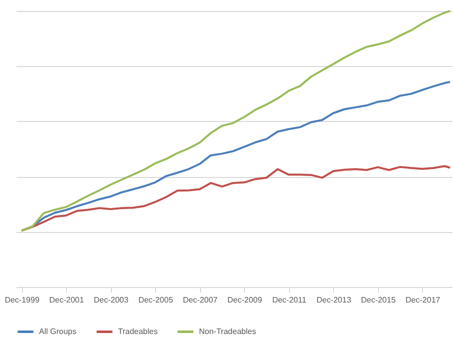 Image resolution: width=454 pixels, height=341 pixels. I want to click on legend-label: All Groups, so click(57, 331).